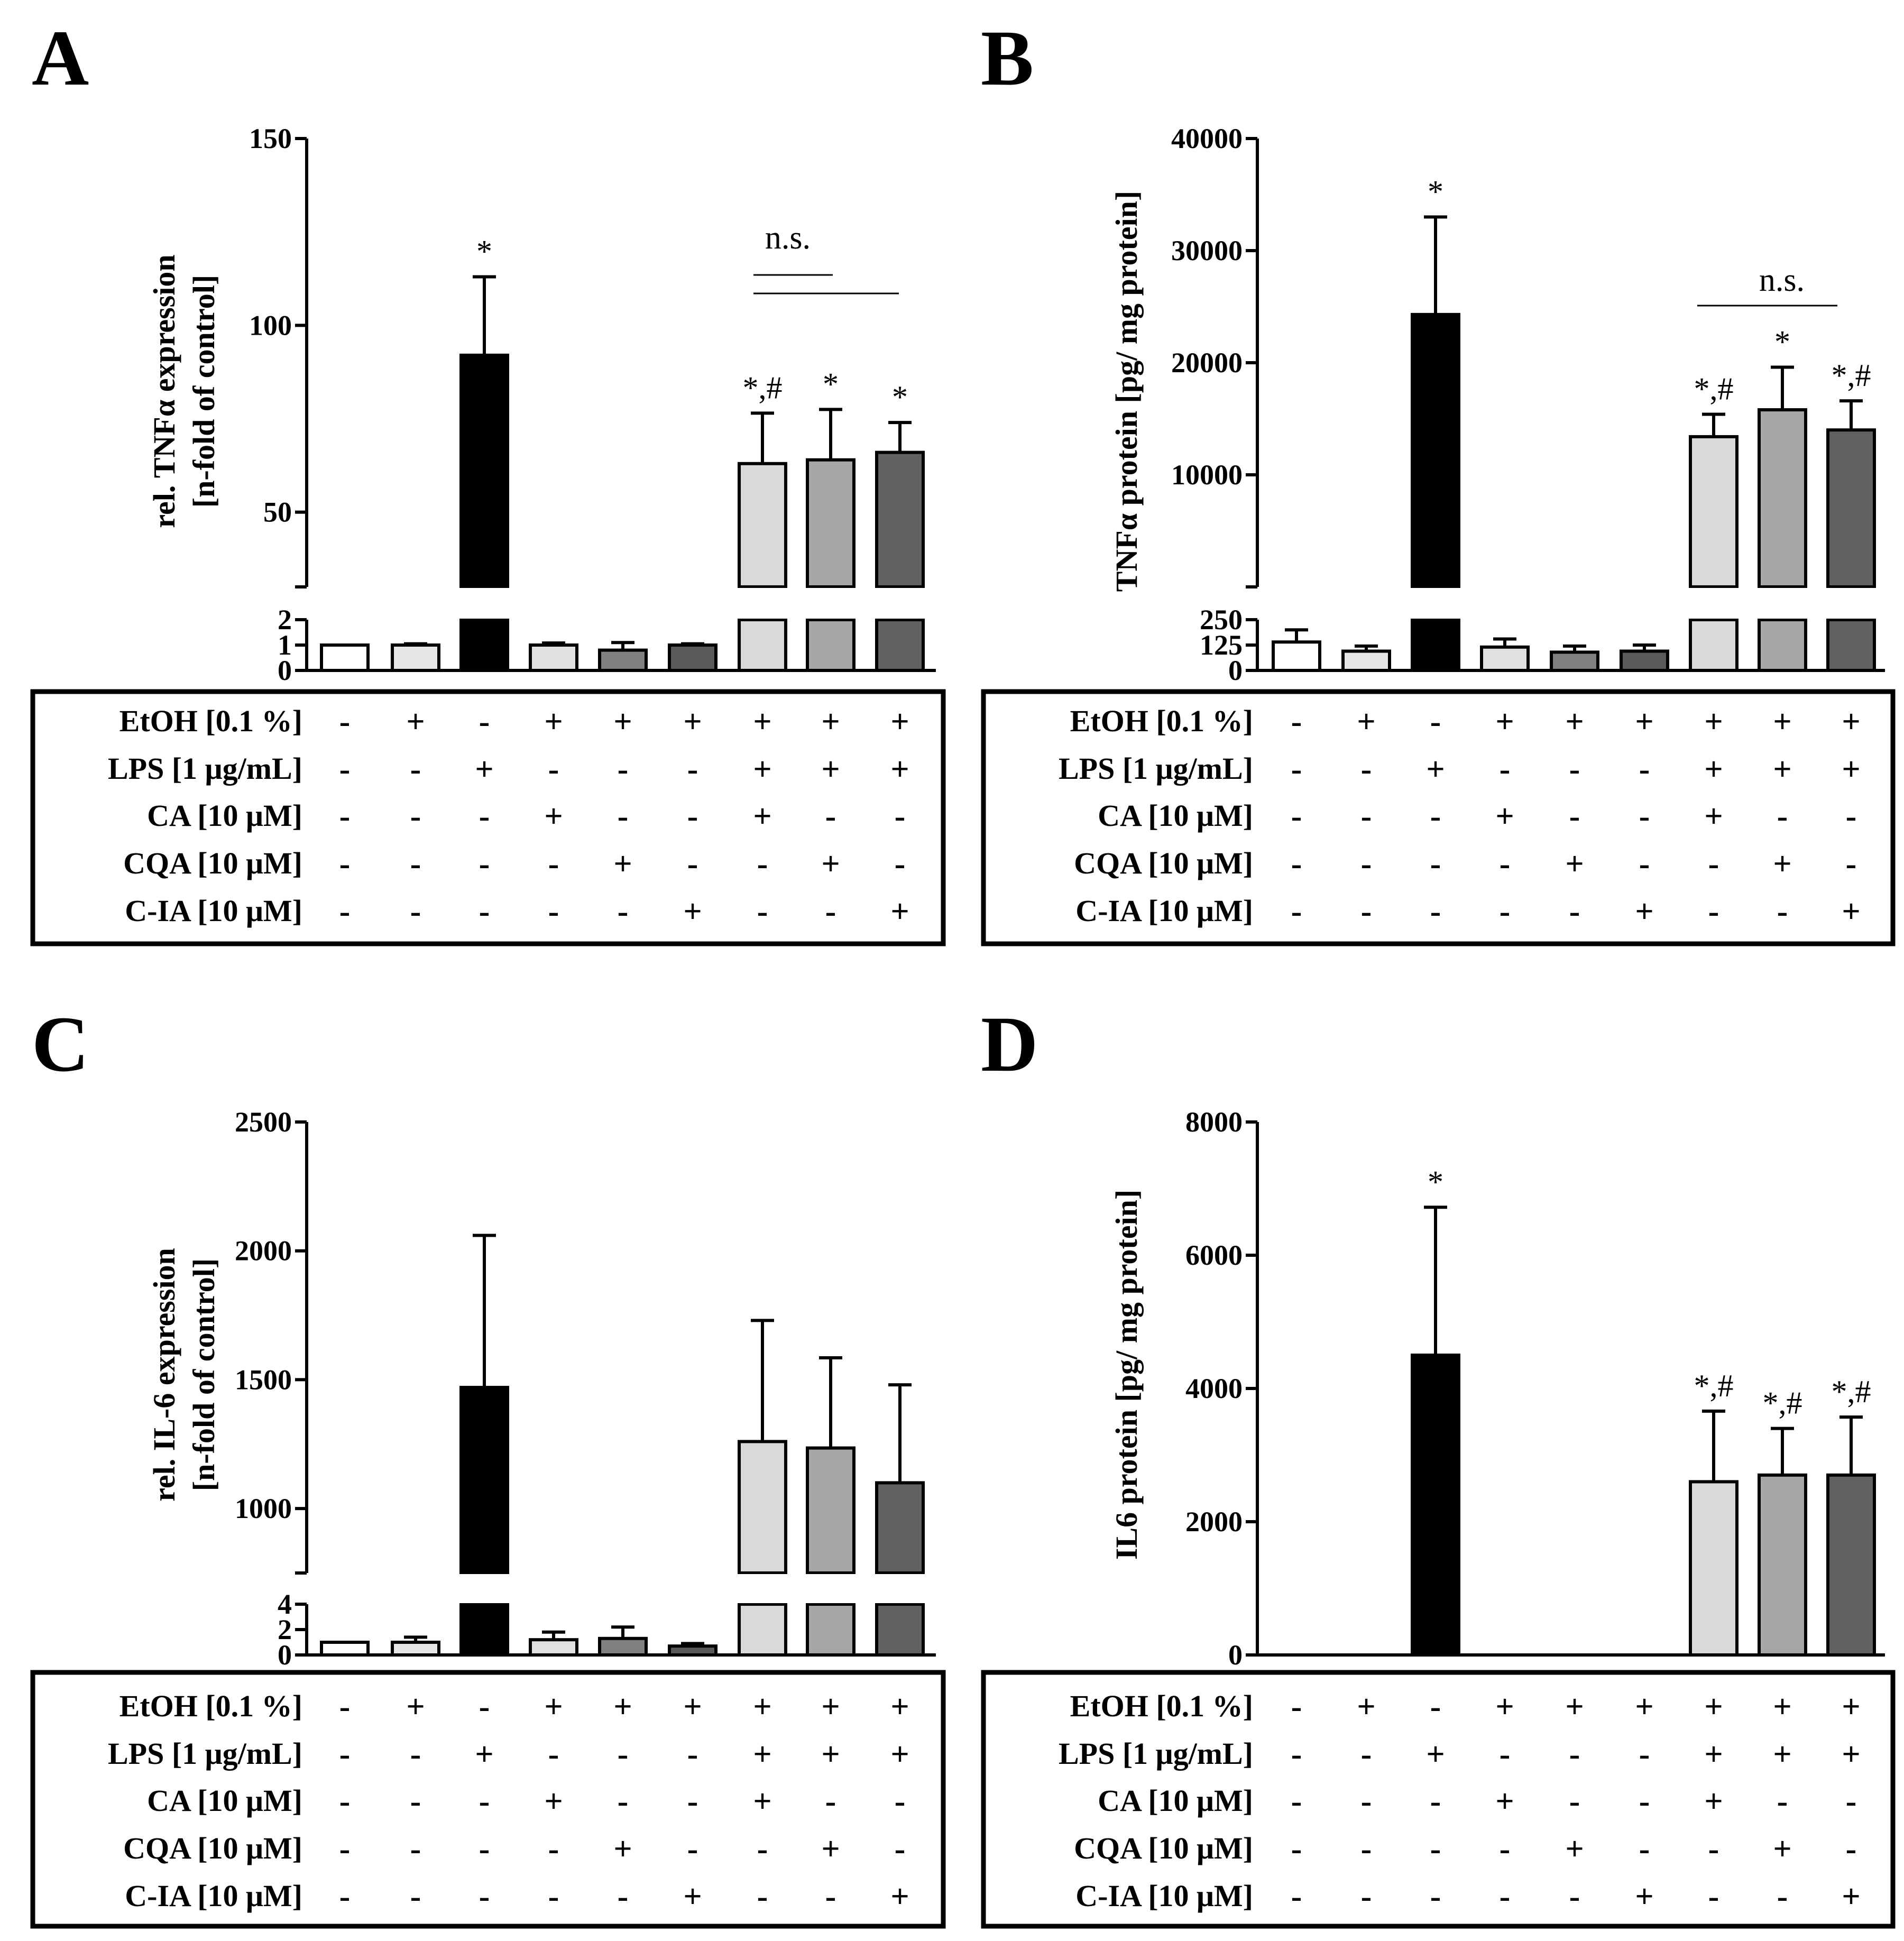 The width and height of the screenshot is (1904, 1941). What do you see at coordinates (60, 1044) in the screenshot?
I see `panel-label-c: C` at bounding box center [60, 1044].